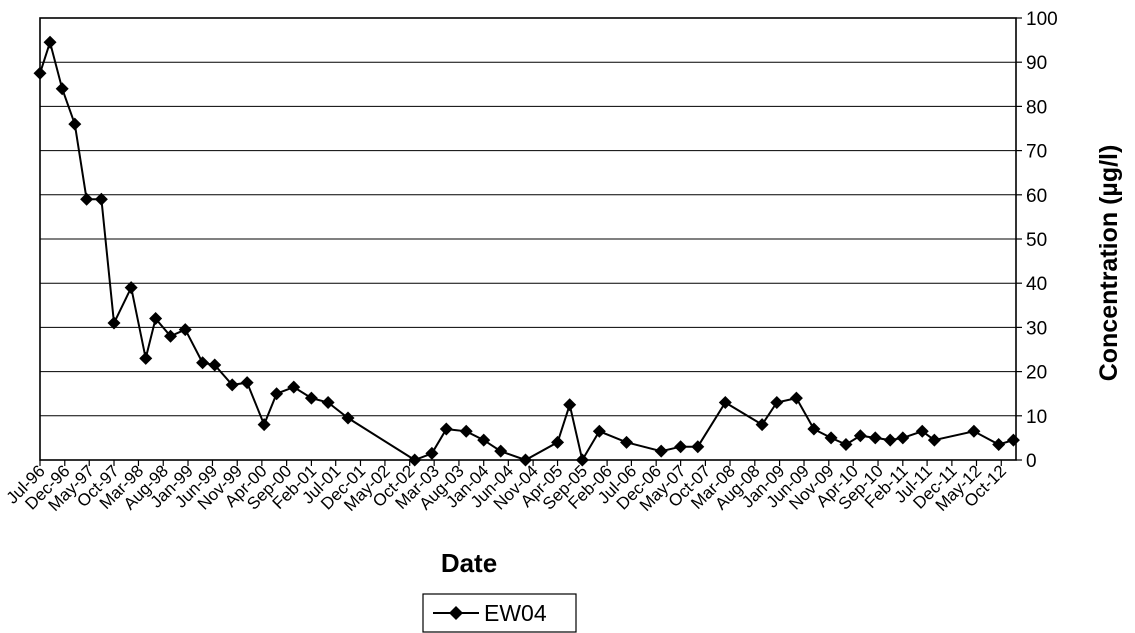 Image resolution: width=1135 pixels, height=633 pixels. Describe the element at coordinates (1036, 152) in the screenshot. I see `y-tick-label: 70` at that location.